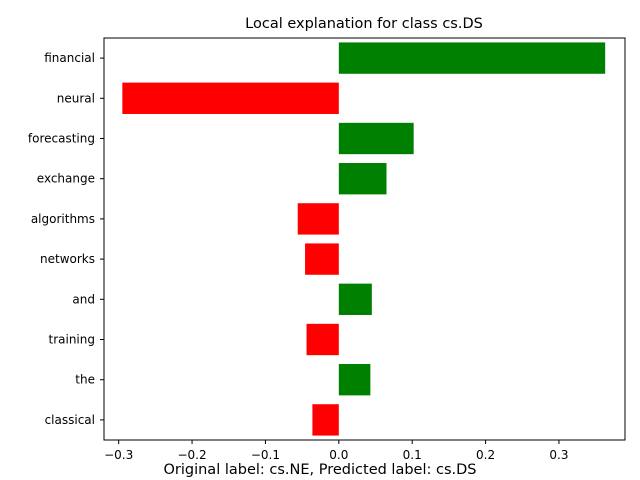  What do you see at coordinates (322, 339) in the screenshot?
I see `bar-training` at bounding box center [322, 339].